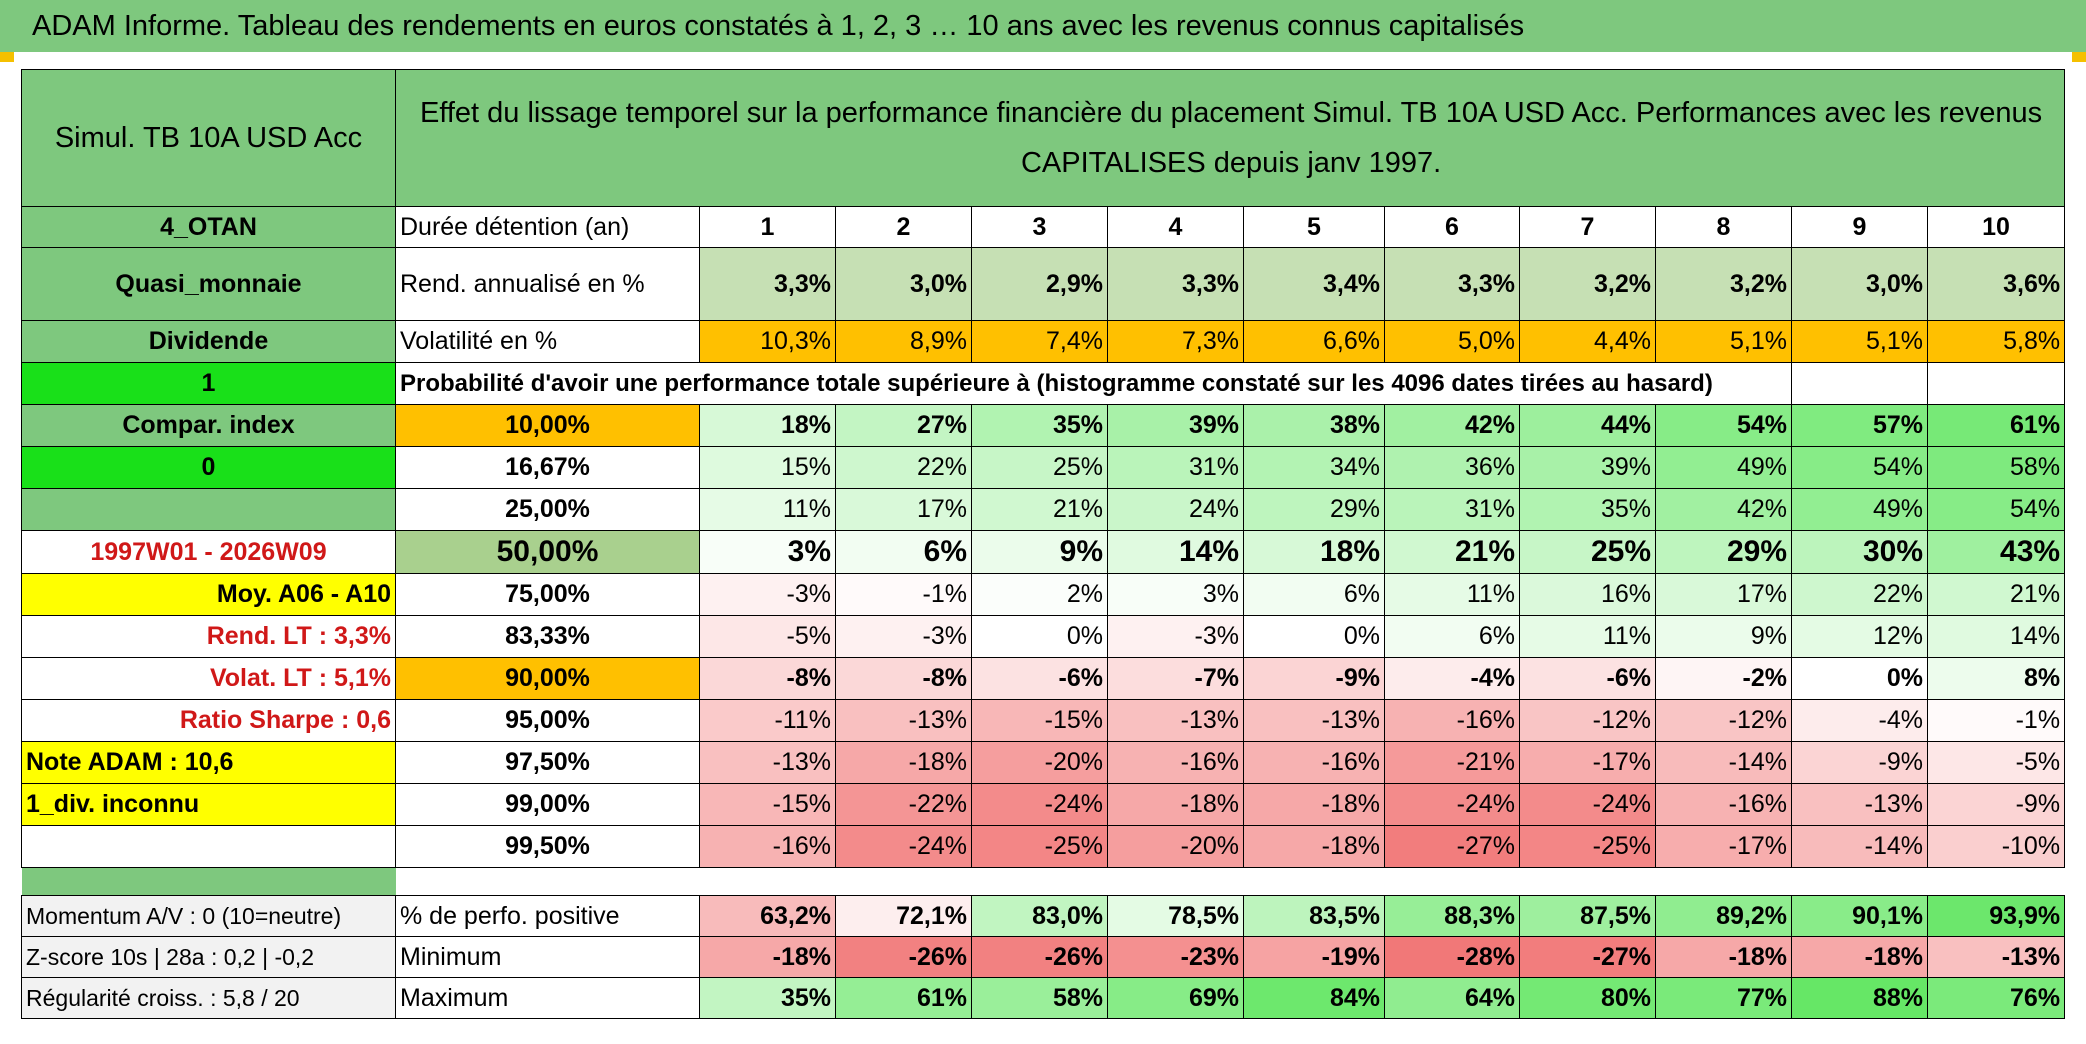 This screenshot has height=1044, width=2086. Describe the element at coordinates (1175, 341) in the screenshot. I see `vol-value: 7,3%` at that location.